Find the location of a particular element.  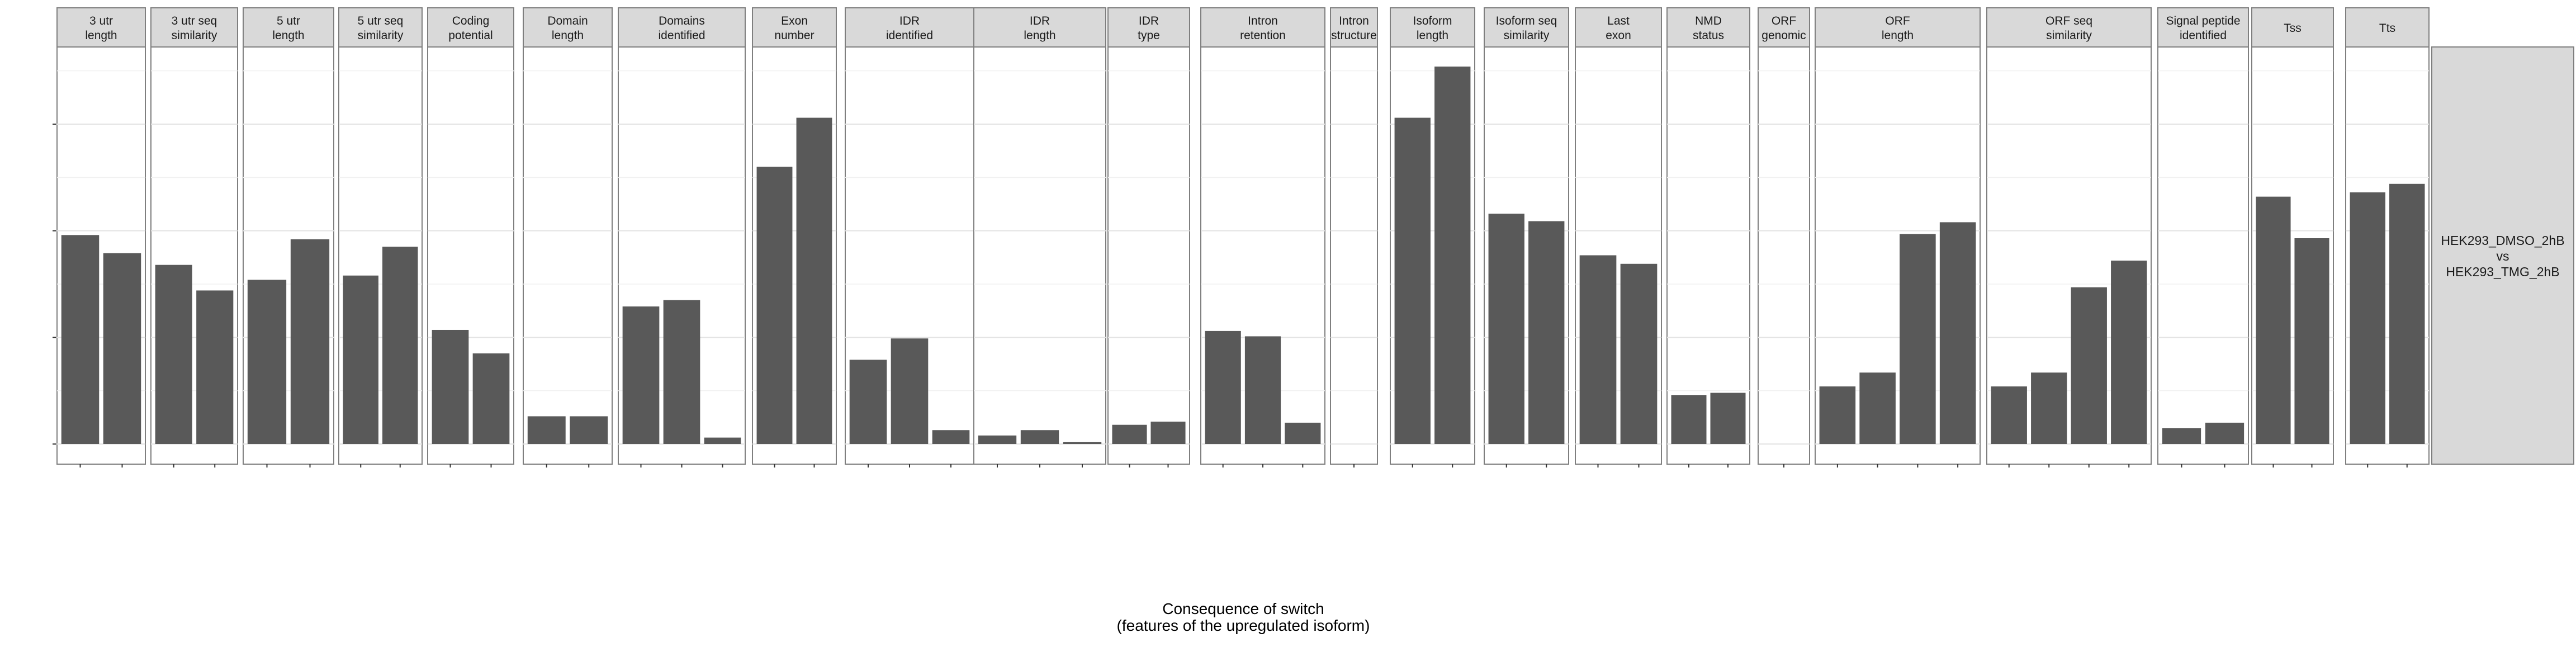

row-strip-label: HEK293_TMG_2hB is located at coordinates (2502, 272).